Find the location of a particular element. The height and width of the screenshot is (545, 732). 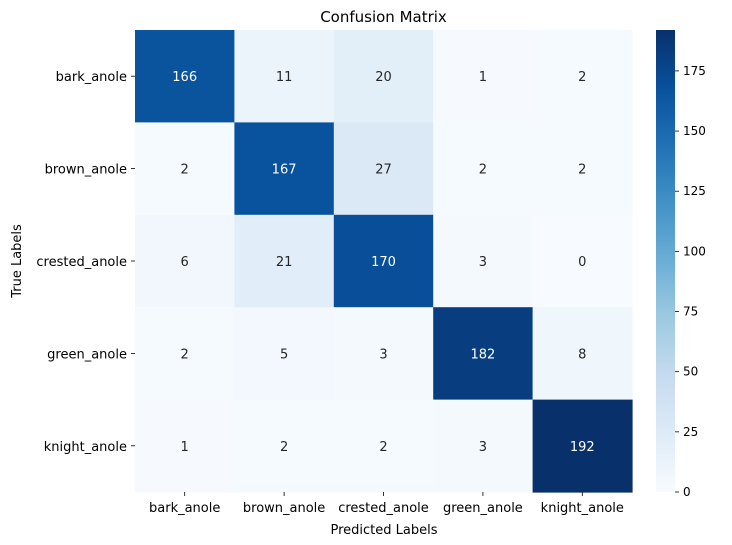

colorbar-tick-label: 125 is located at coordinates (694, 191).